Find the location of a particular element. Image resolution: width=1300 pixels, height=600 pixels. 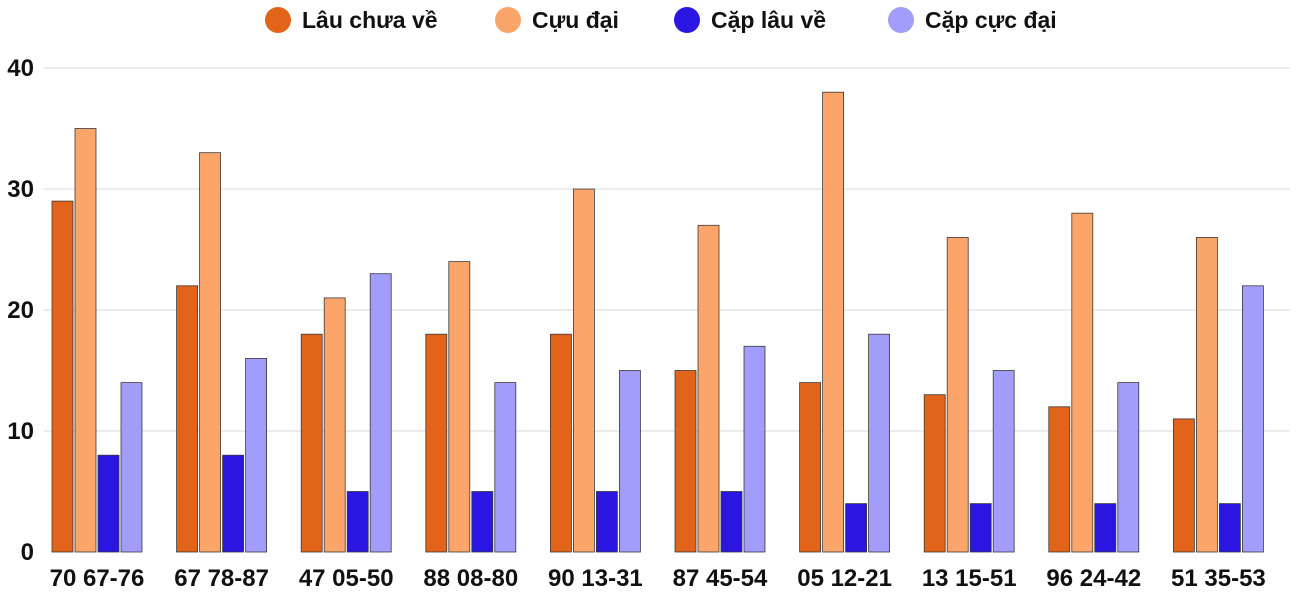

y-axis-ticks: 0 10 20 30 40 is located at coordinates (20, 310).